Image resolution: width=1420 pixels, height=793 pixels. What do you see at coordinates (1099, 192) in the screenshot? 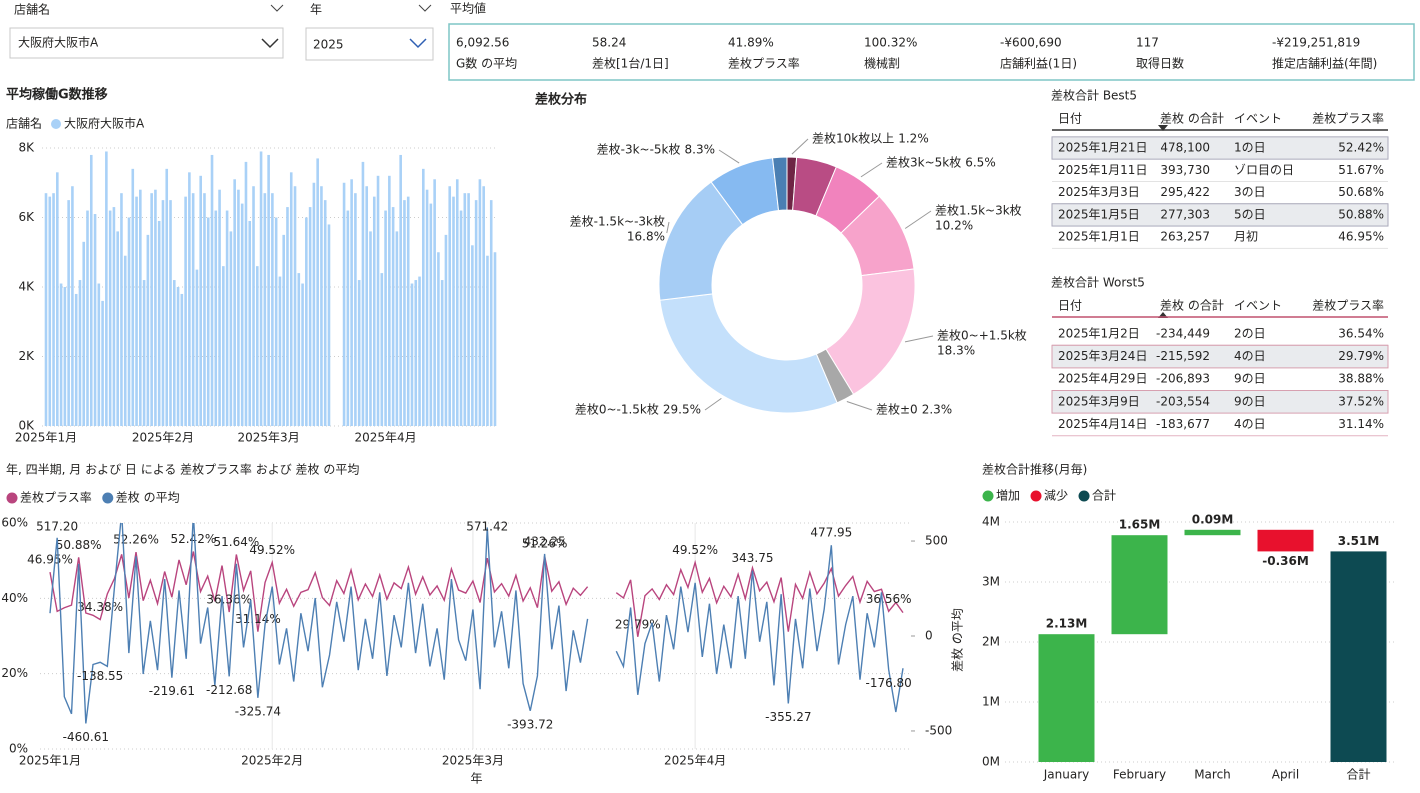
I see `table-cell: 2025年3月3日` at bounding box center [1099, 192].